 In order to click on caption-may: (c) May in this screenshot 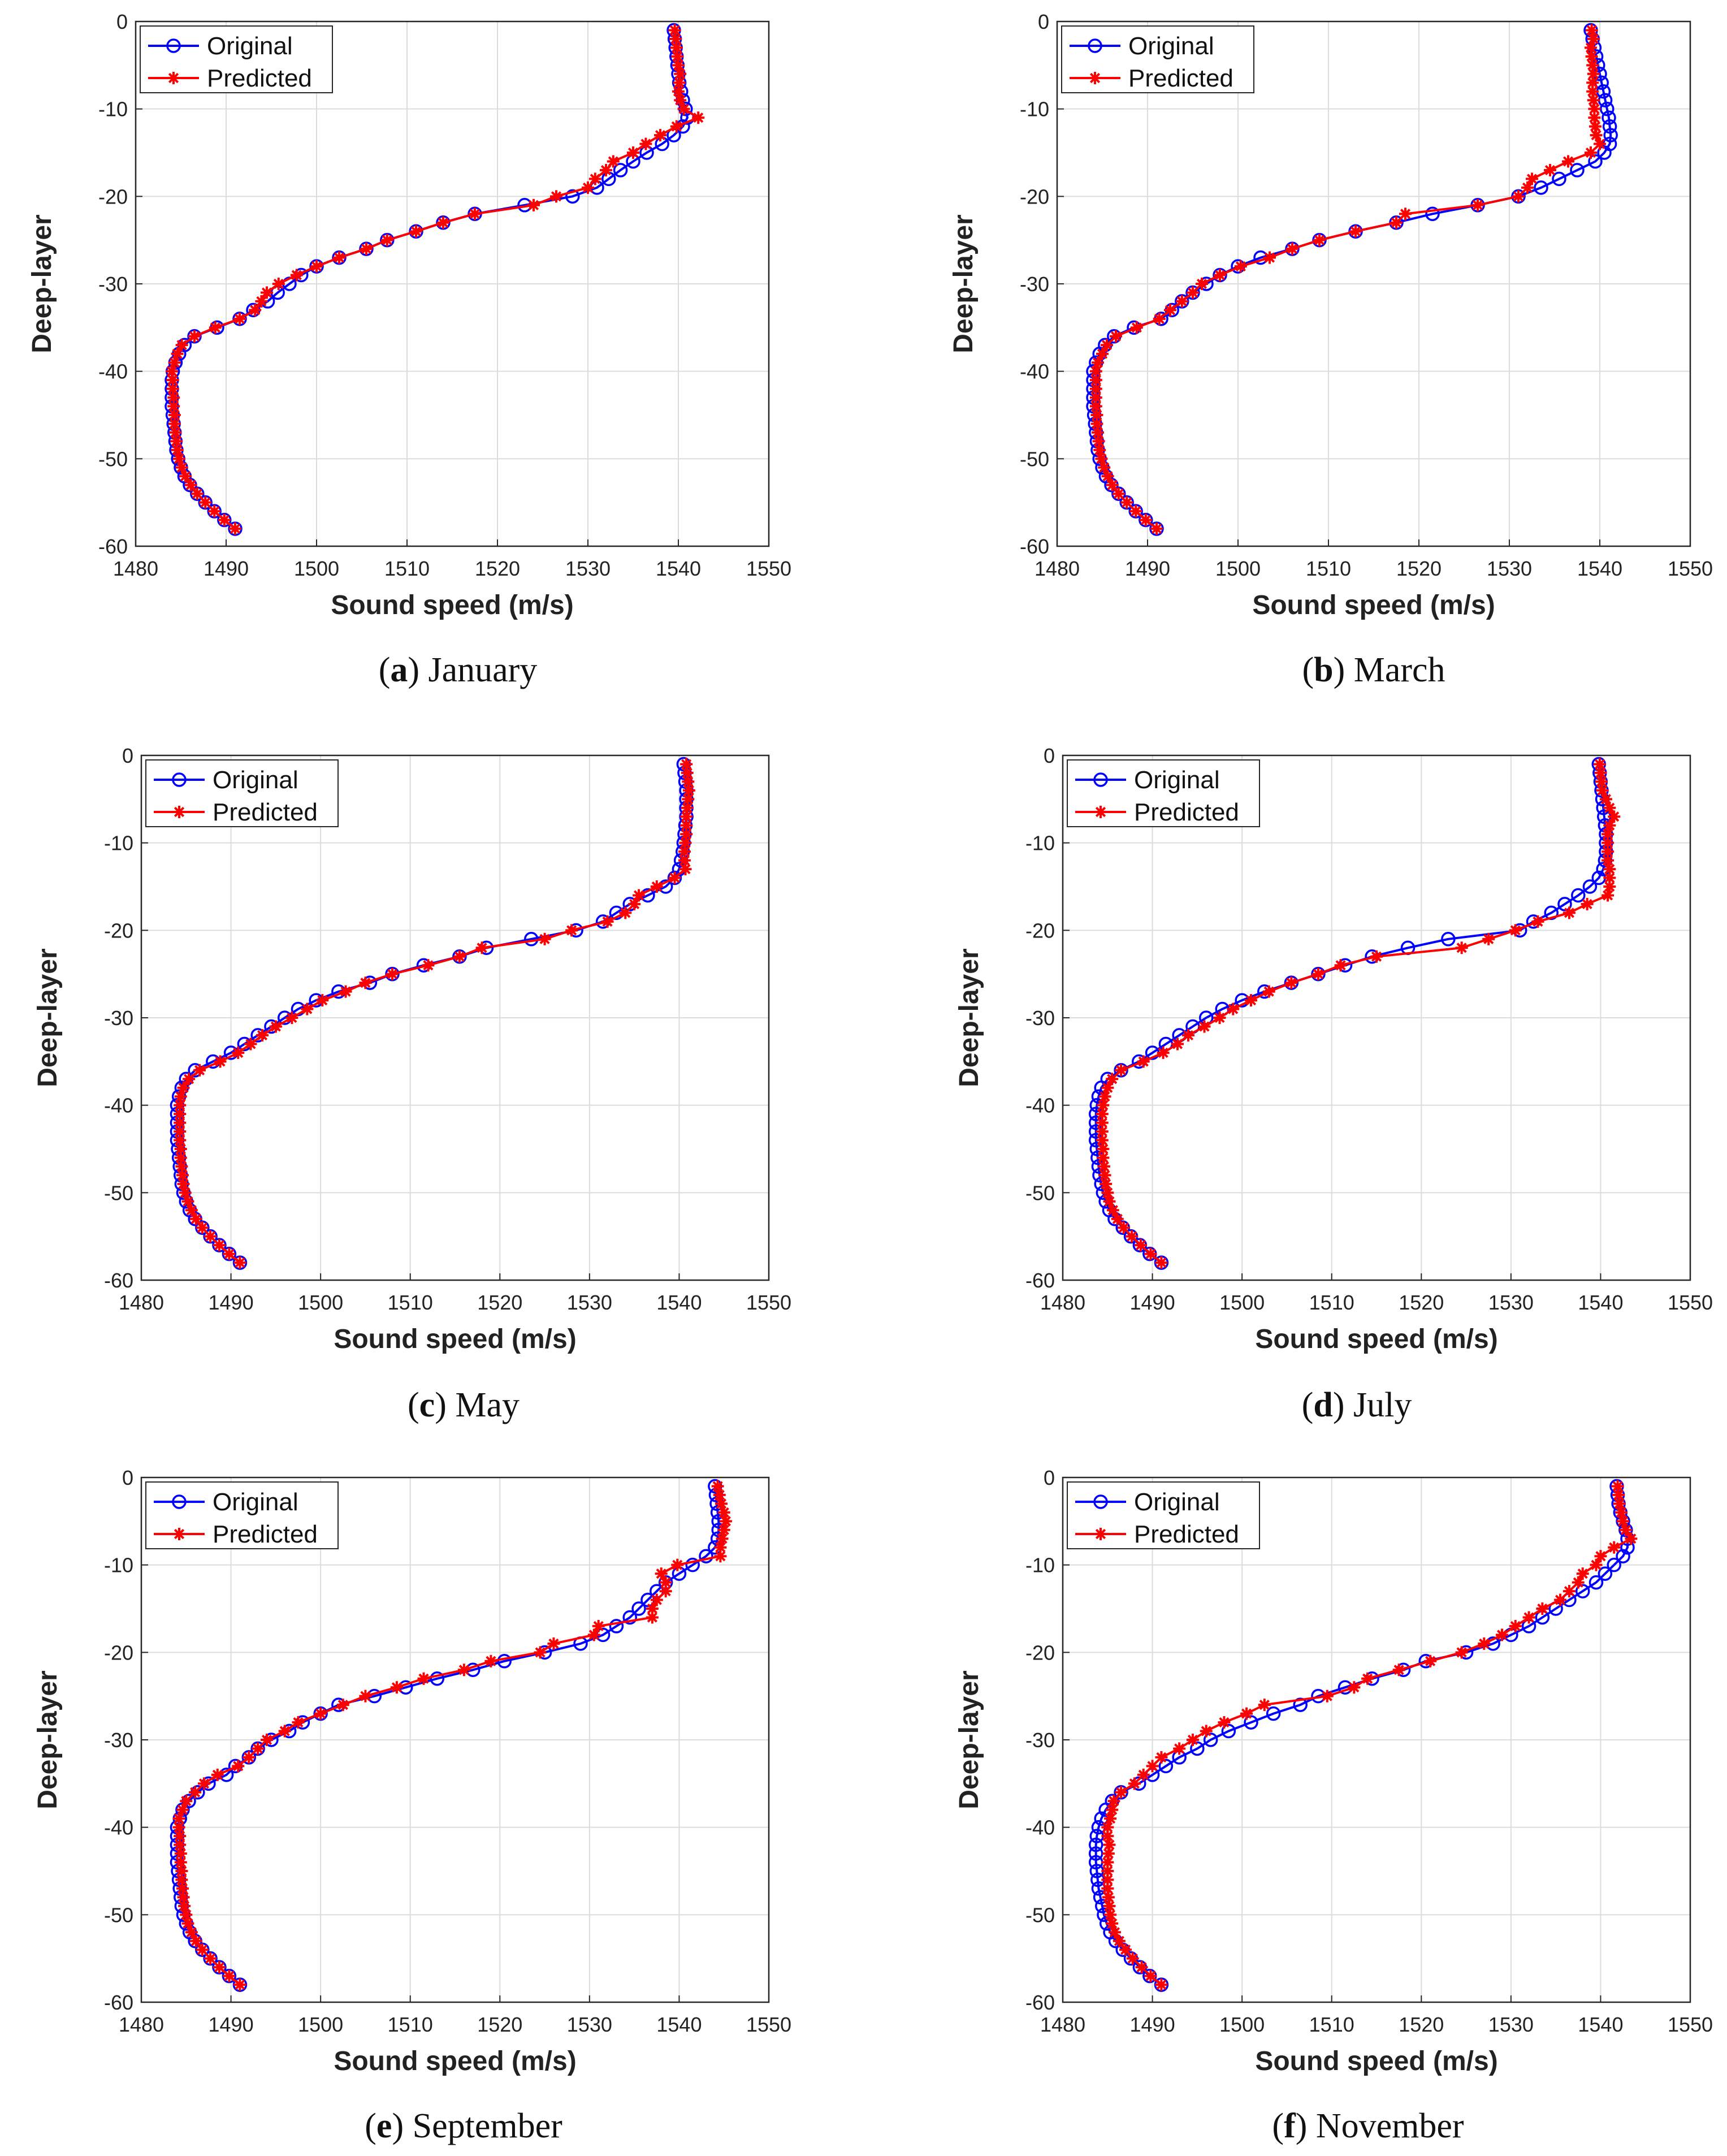, I will do `click(464, 1405)`.